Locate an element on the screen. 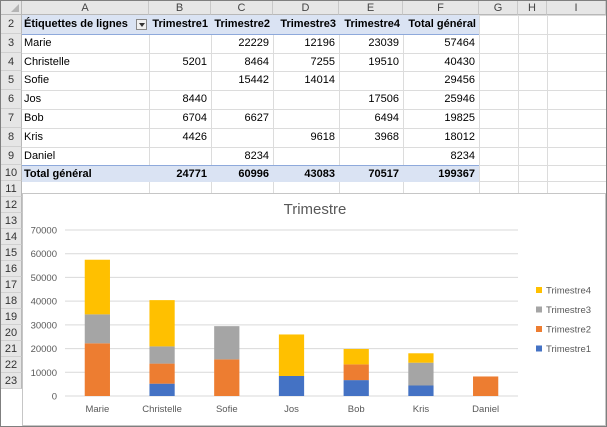 This screenshot has height=427, width=607. pivot-row-label: Daniel is located at coordinates (40, 155).